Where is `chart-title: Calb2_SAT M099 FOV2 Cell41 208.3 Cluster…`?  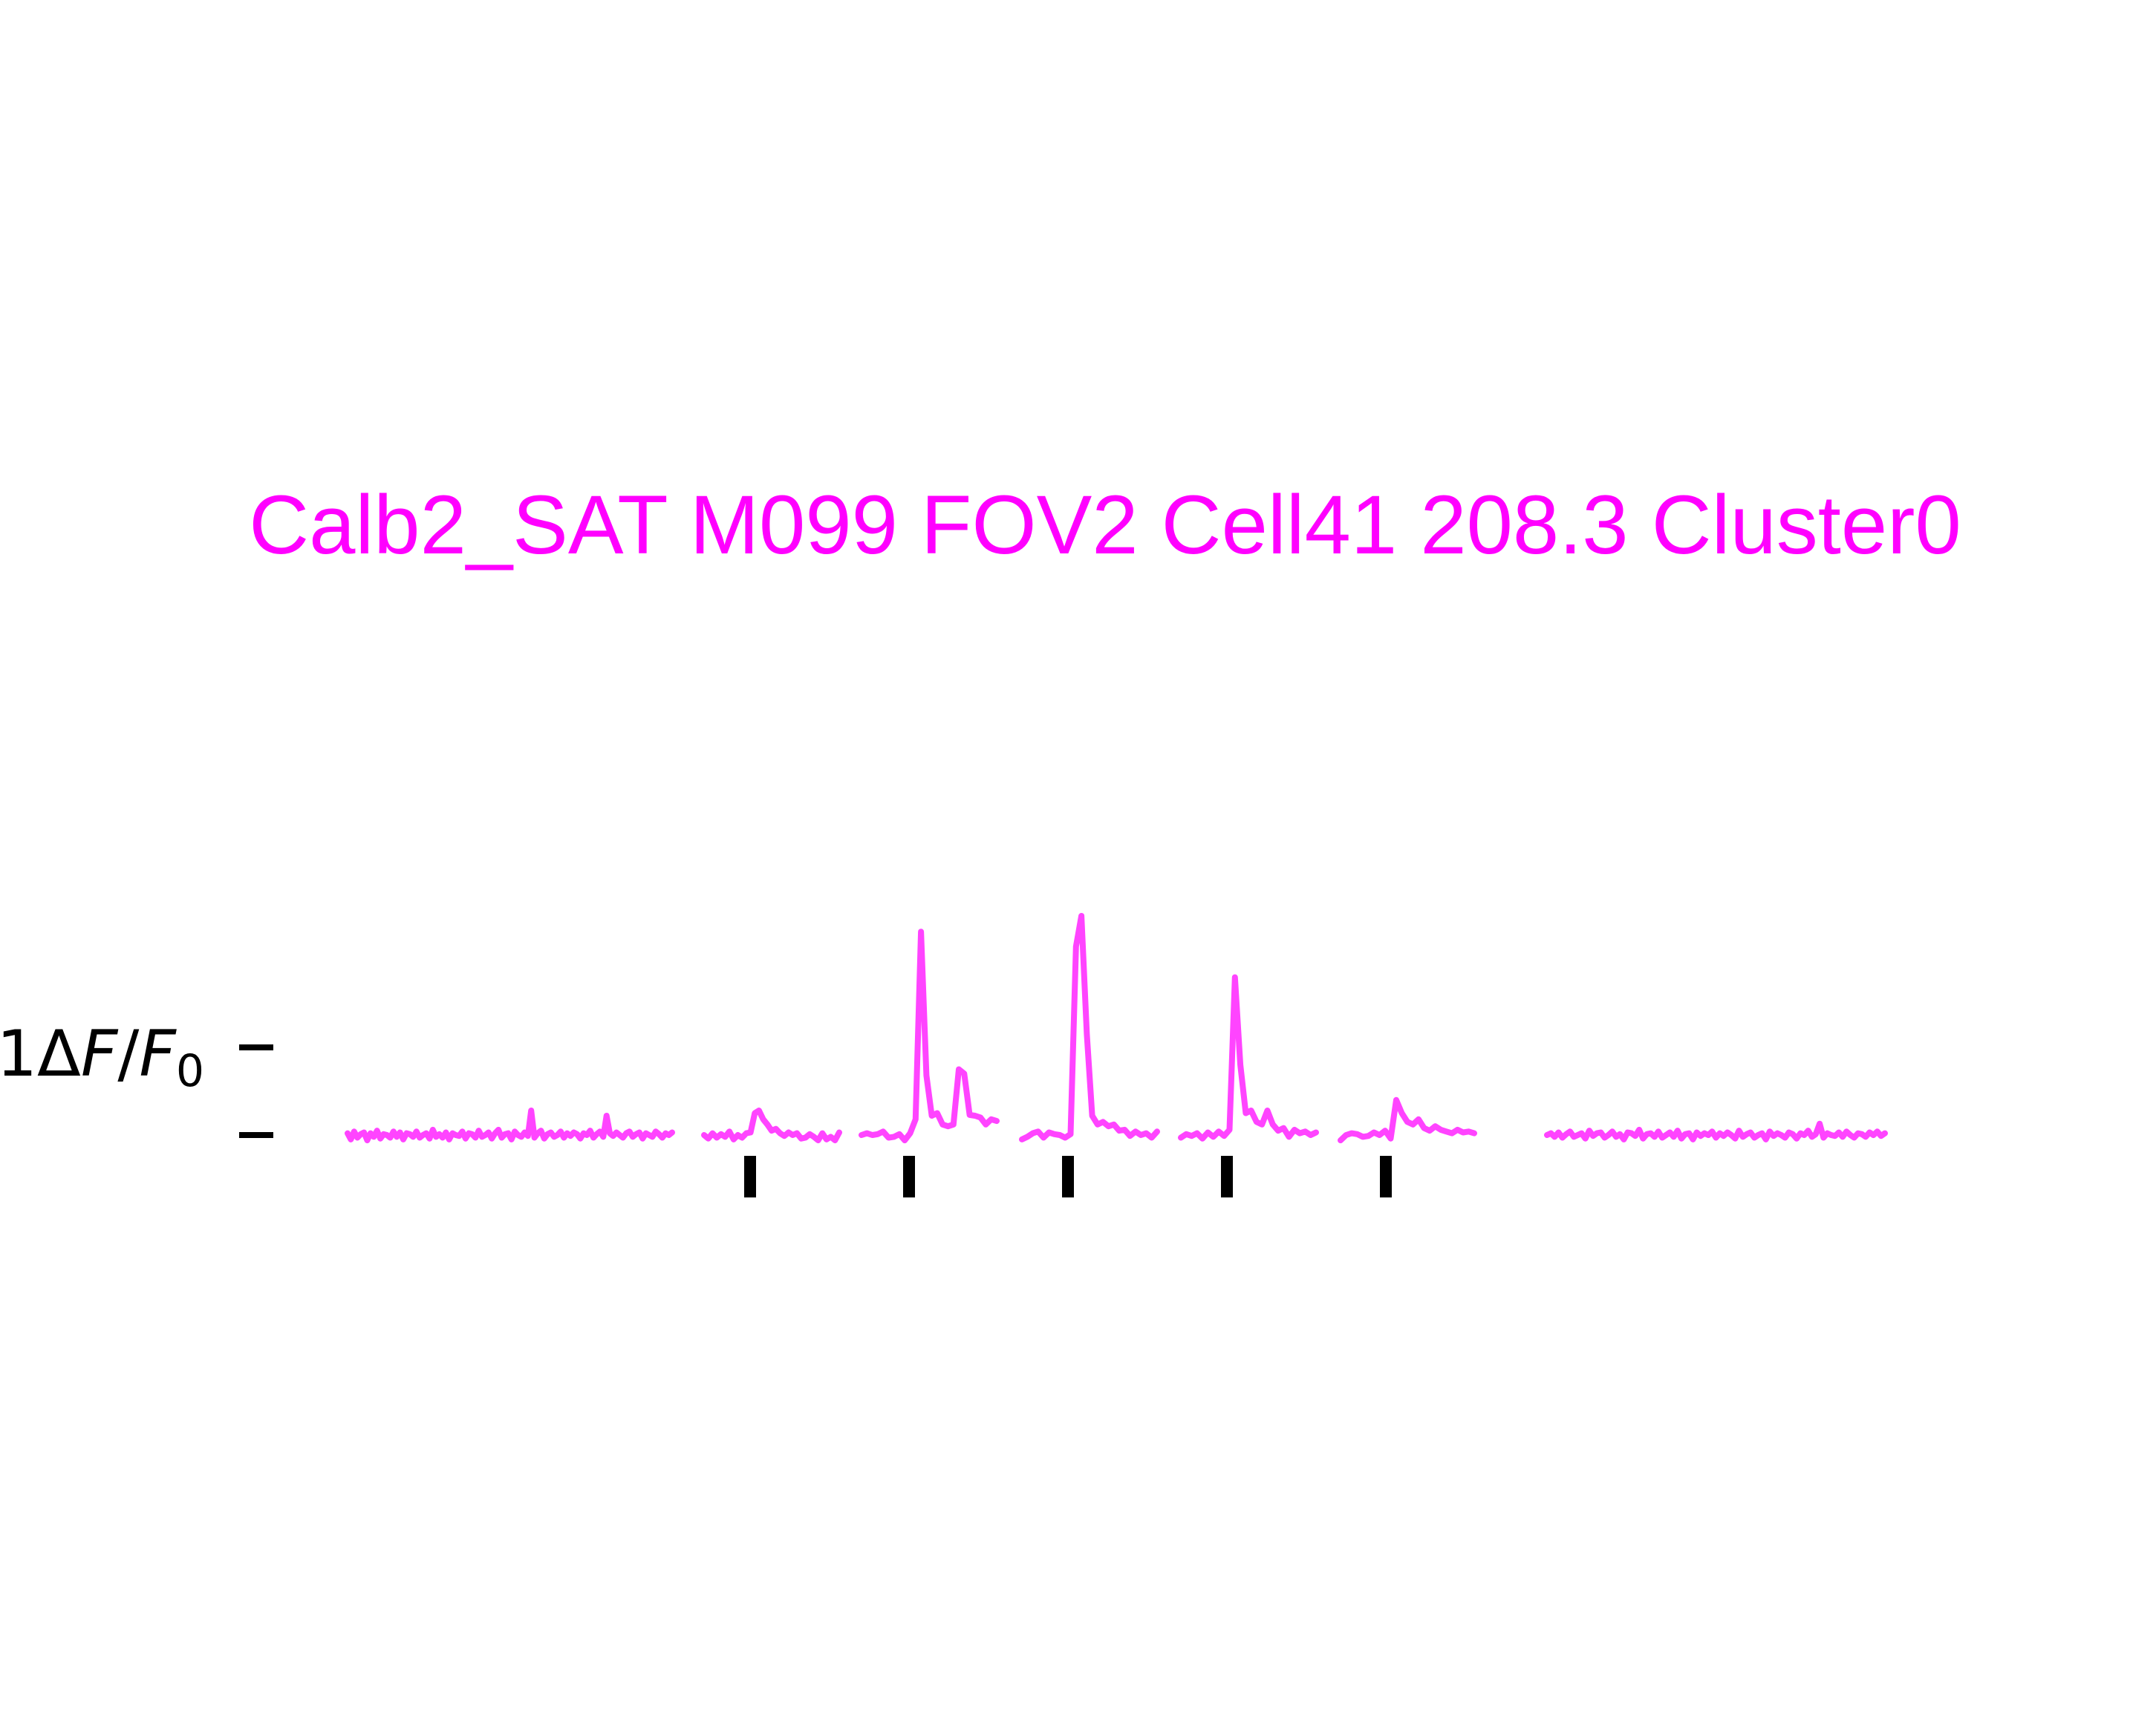 chart-title: Calb2_SAT M099 FOV2 Cell41 208.3 Cluster… is located at coordinates (1105, 524).